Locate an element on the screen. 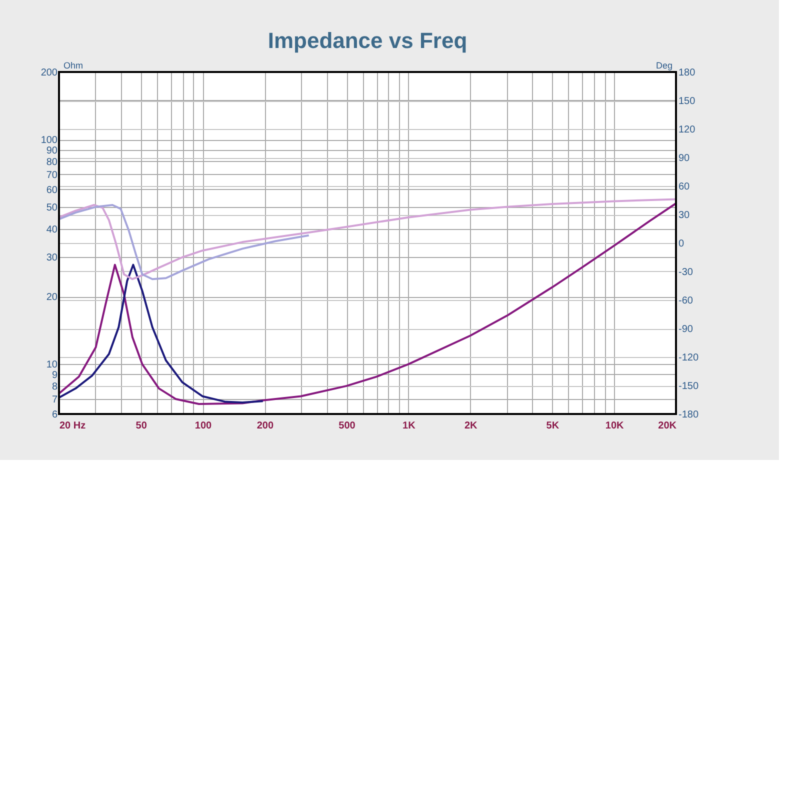 This screenshot has width=801, height=804. y2-tick-label: 180 is located at coordinates (687, 73).